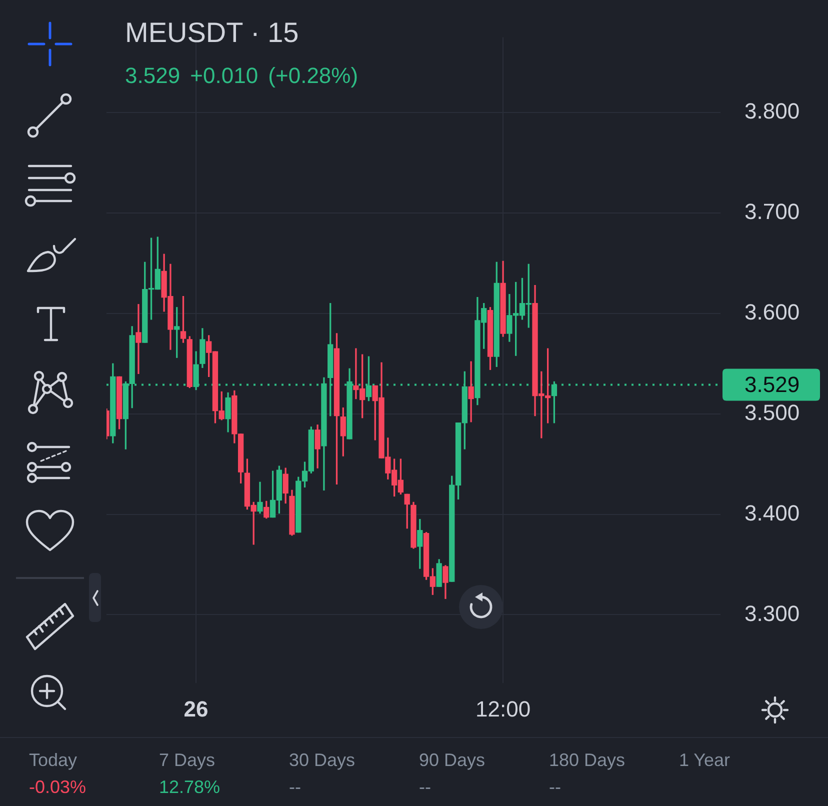 The width and height of the screenshot is (828, 806). What do you see at coordinates (772, 412) in the screenshot?
I see `y-tick-label: 3.500` at bounding box center [772, 412].